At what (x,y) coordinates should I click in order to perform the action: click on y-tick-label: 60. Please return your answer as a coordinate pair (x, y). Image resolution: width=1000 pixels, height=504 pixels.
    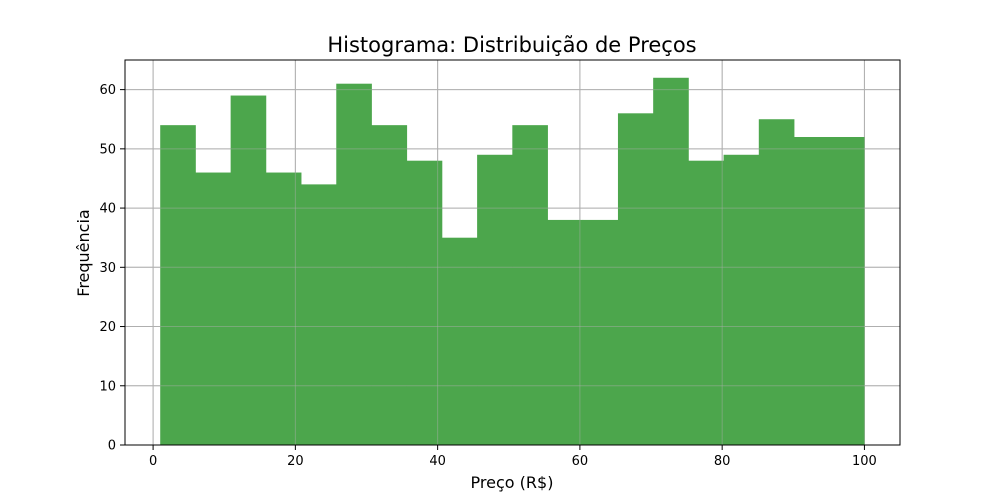
    Looking at the image, I should click on (107, 90).